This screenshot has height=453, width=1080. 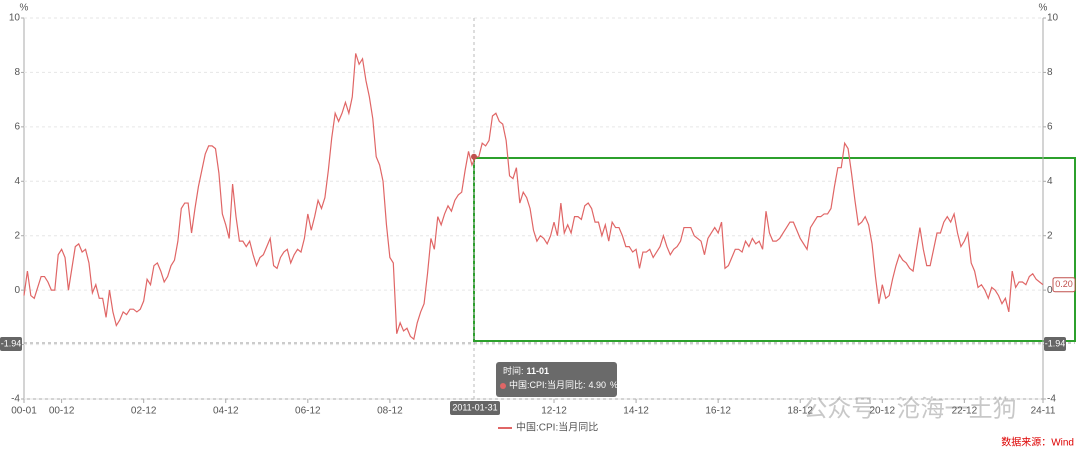 What do you see at coordinates (1043, 8) in the screenshot?
I see `y2-unit: %` at bounding box center [1043, 8].